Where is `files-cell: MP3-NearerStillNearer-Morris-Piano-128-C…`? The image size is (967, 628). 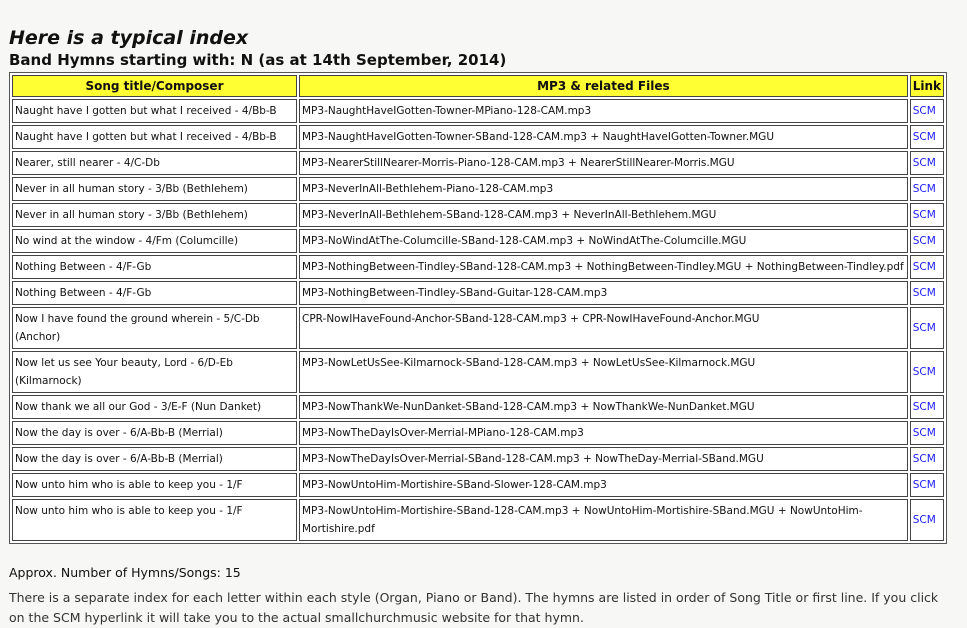 files-cell: MP3-NearerStillNearer-Morris-Piano-128-C… is located at coordinates (603, 163).